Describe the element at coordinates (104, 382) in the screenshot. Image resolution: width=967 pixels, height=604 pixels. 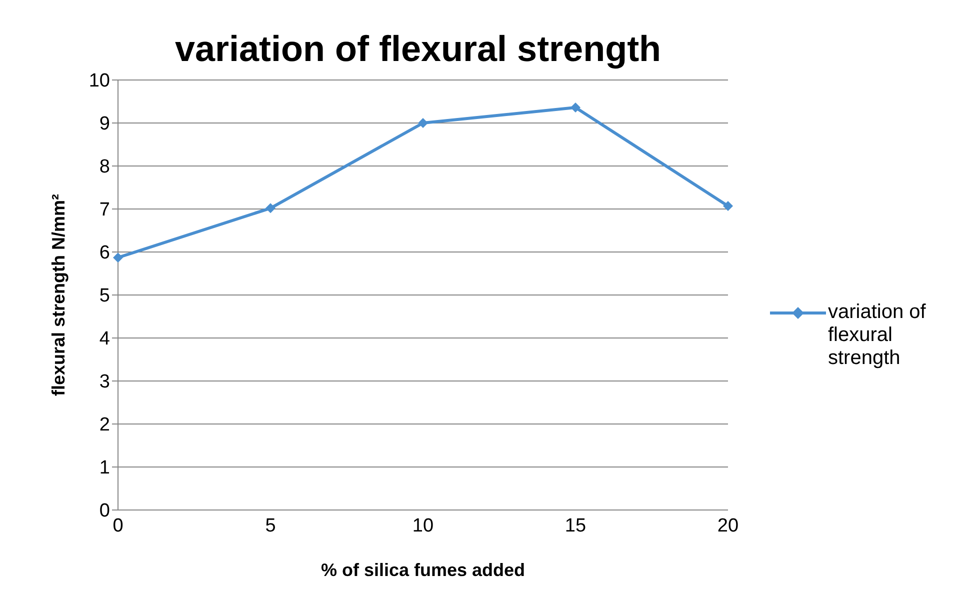
I see `y-tick-label: 3` at that location.